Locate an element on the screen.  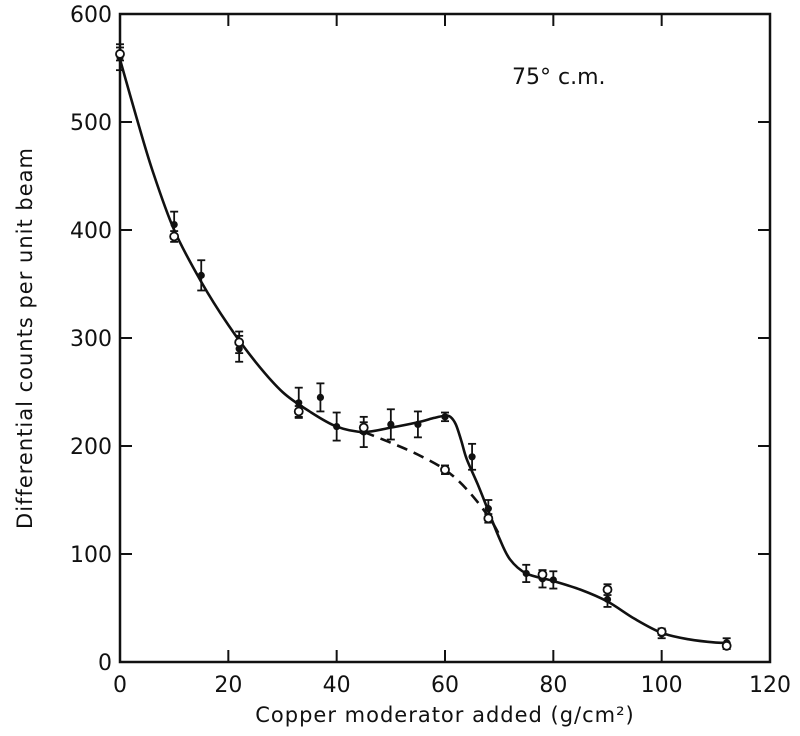
dashed-curve is located at coordinates (432, 483).